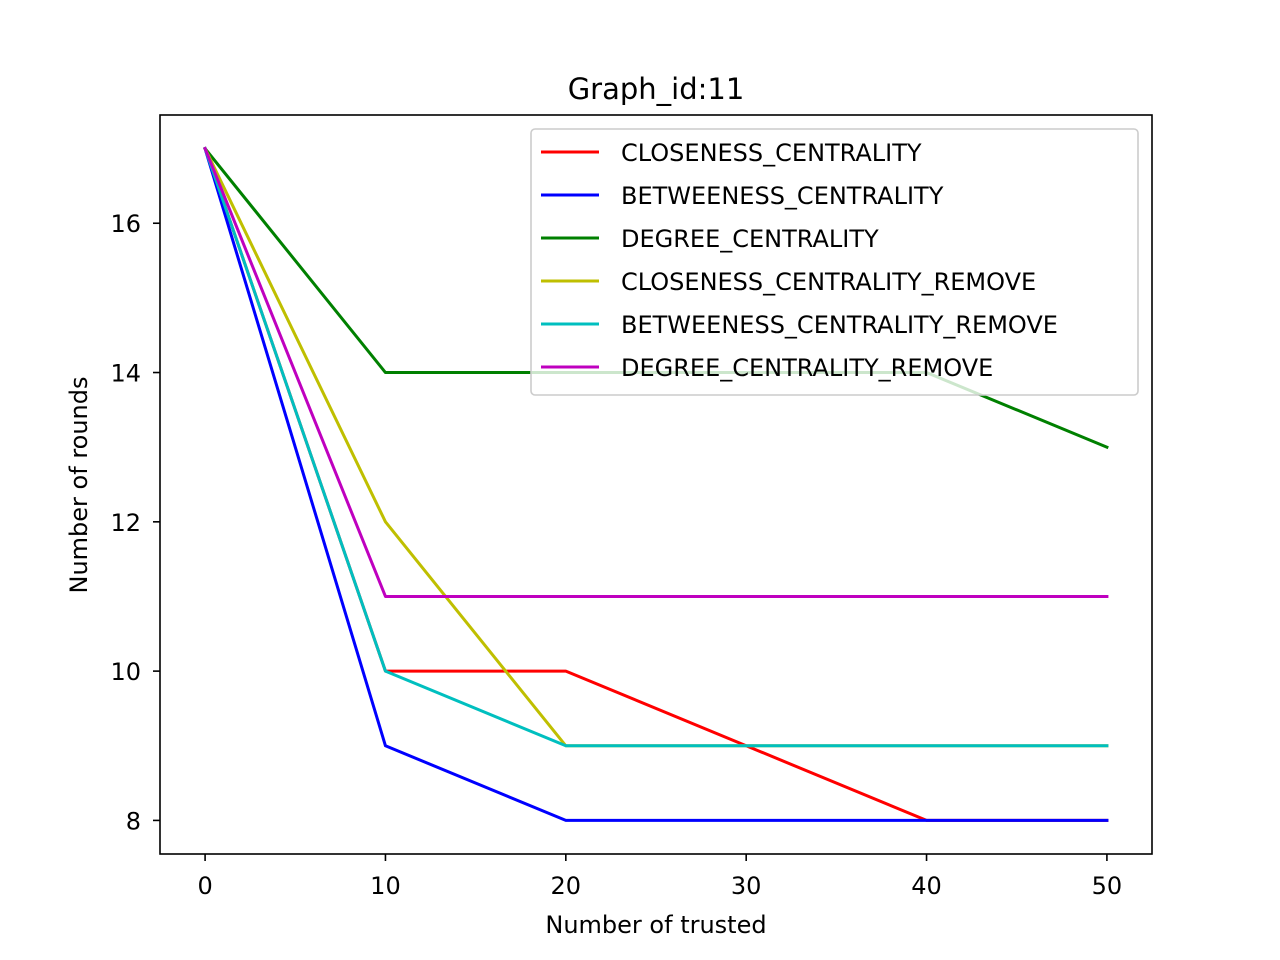 The width and height of the screenshot is (1280, 960). I want to click on y-axis-label: Number of rounds, so click(79, 485).